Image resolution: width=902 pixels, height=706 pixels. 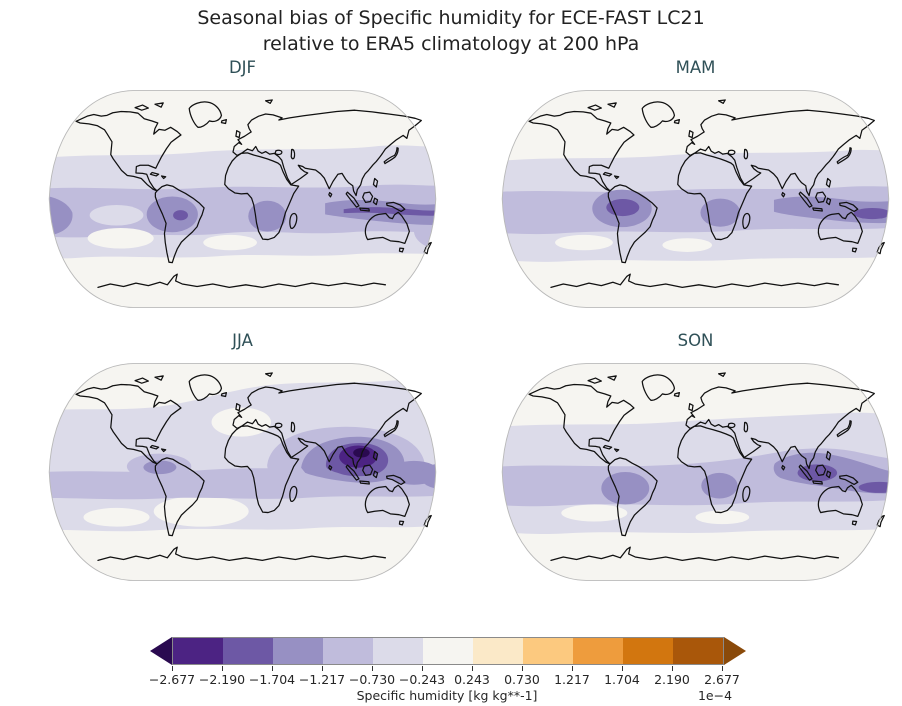 I want to click on map-djf, so click(x=242, y=199).